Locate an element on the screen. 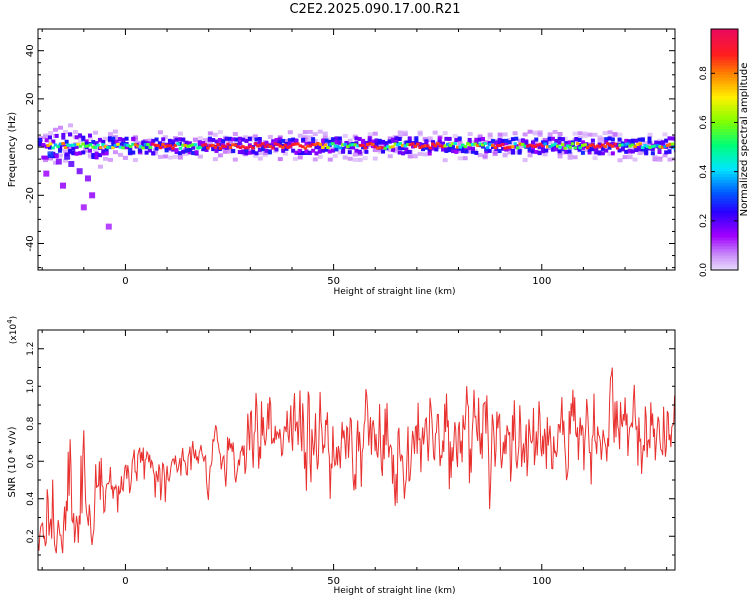  colorbar-tick-label: 0.8 is located at coordinates (704, 73).